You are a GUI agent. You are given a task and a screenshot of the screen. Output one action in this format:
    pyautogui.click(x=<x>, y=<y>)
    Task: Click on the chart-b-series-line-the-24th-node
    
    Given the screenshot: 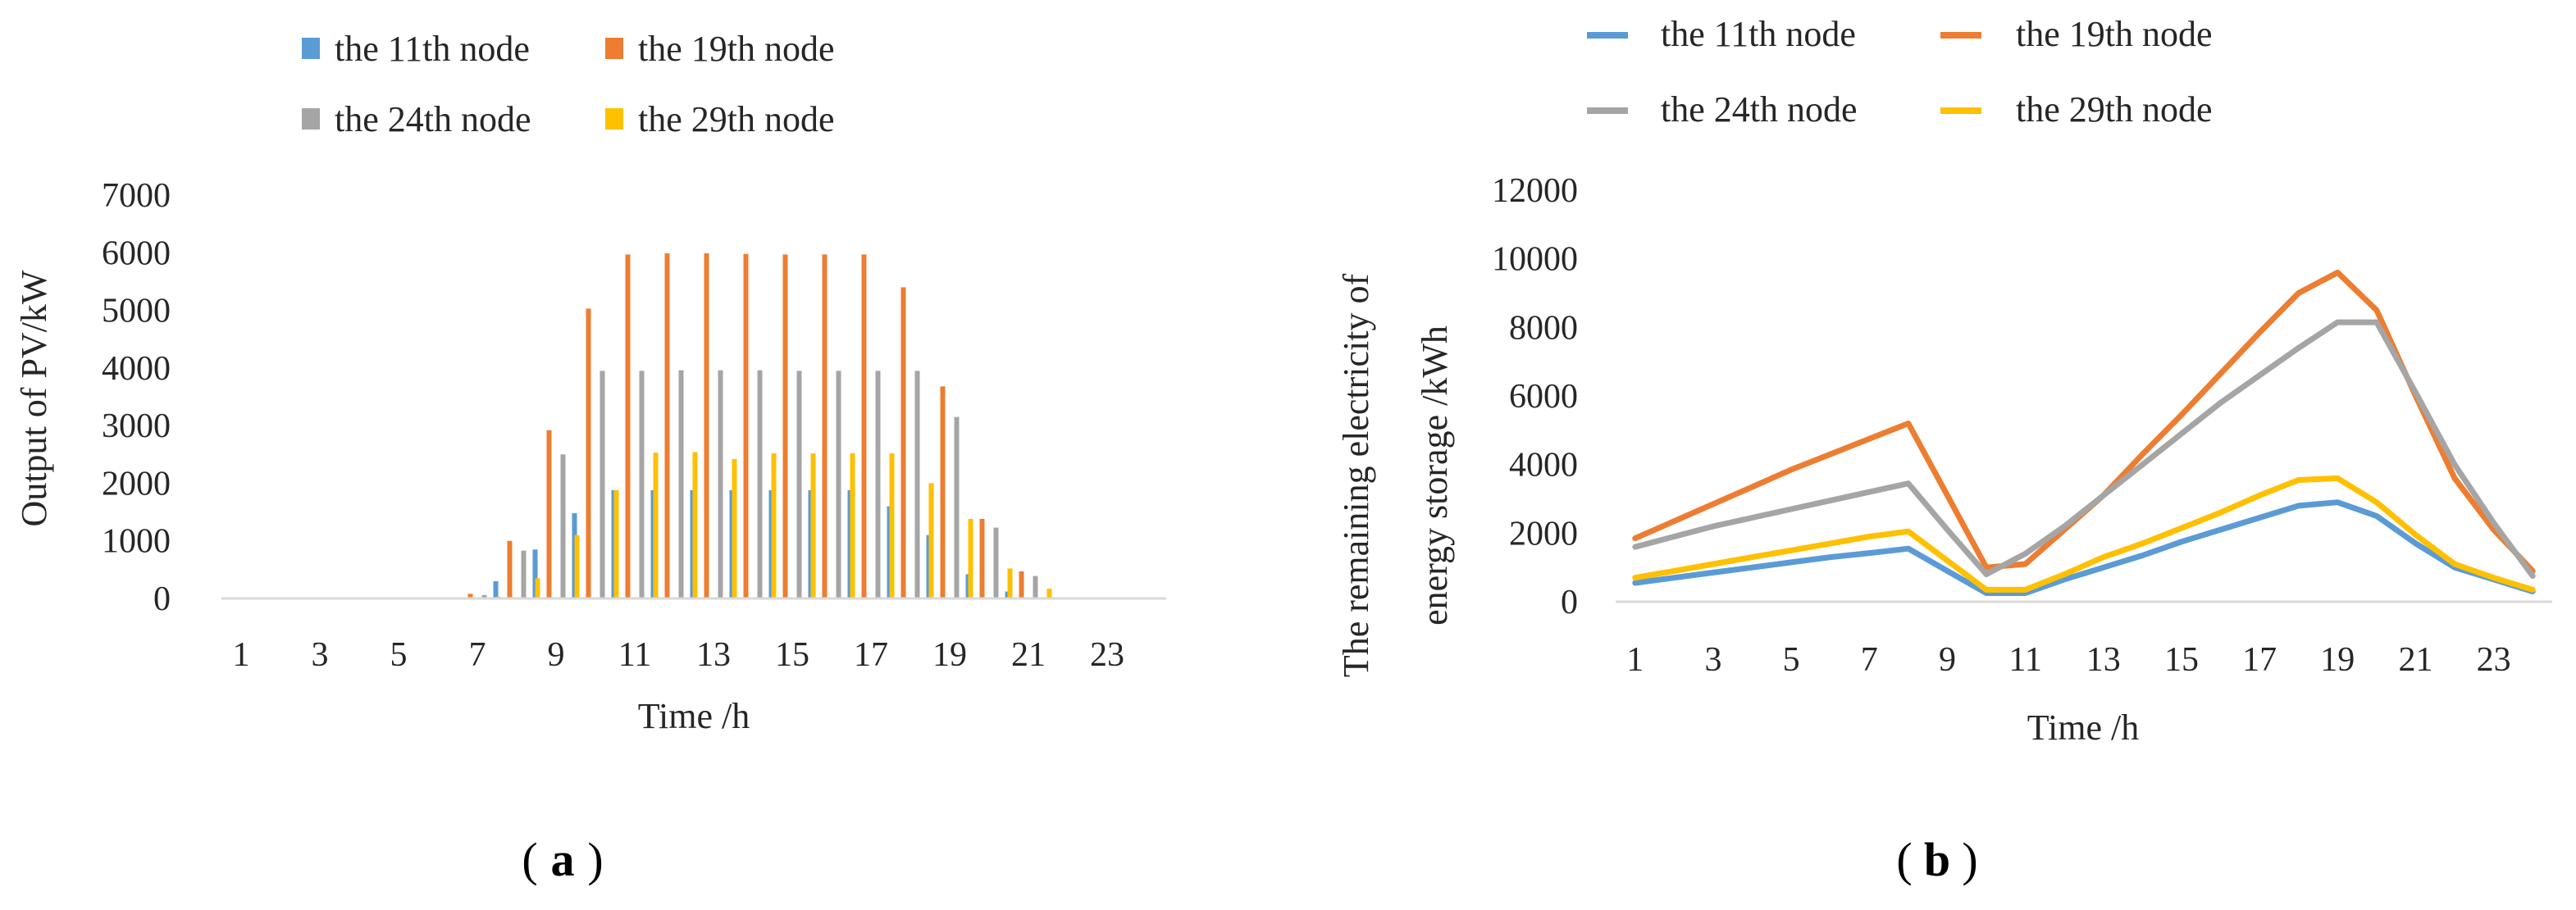 What is the action you would take?
    pyautogui.click(x=2084, y=450)
    